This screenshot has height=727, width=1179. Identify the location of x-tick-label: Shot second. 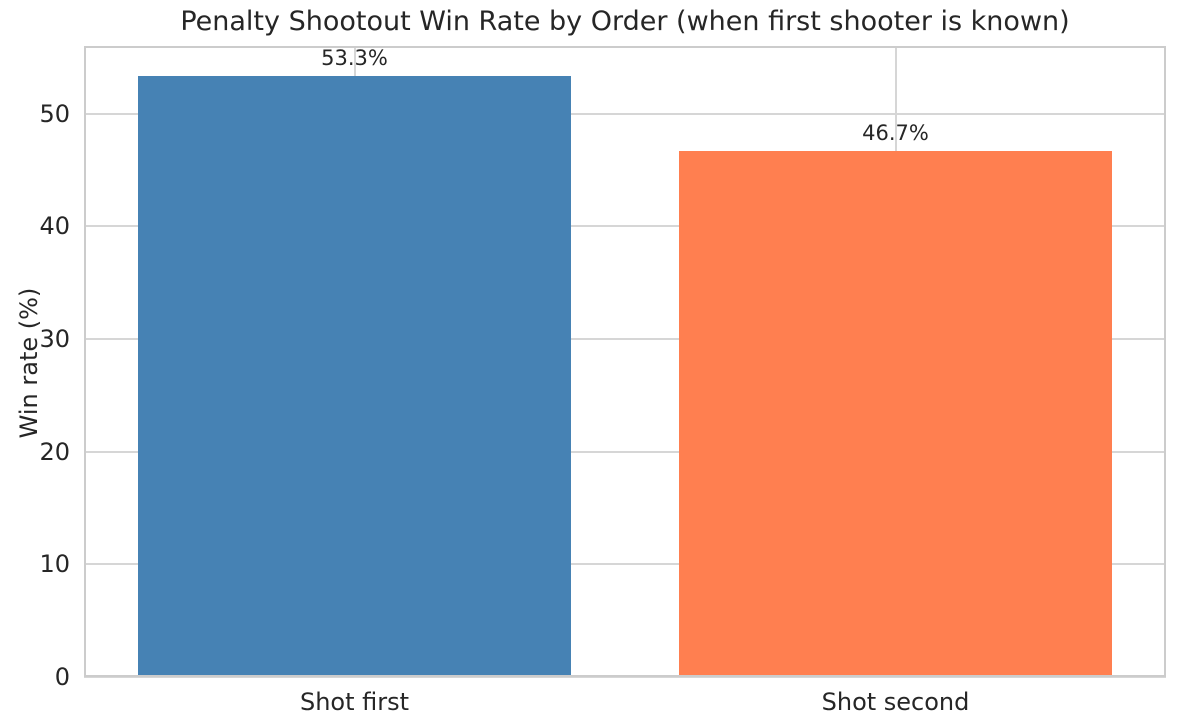
(895, 702).